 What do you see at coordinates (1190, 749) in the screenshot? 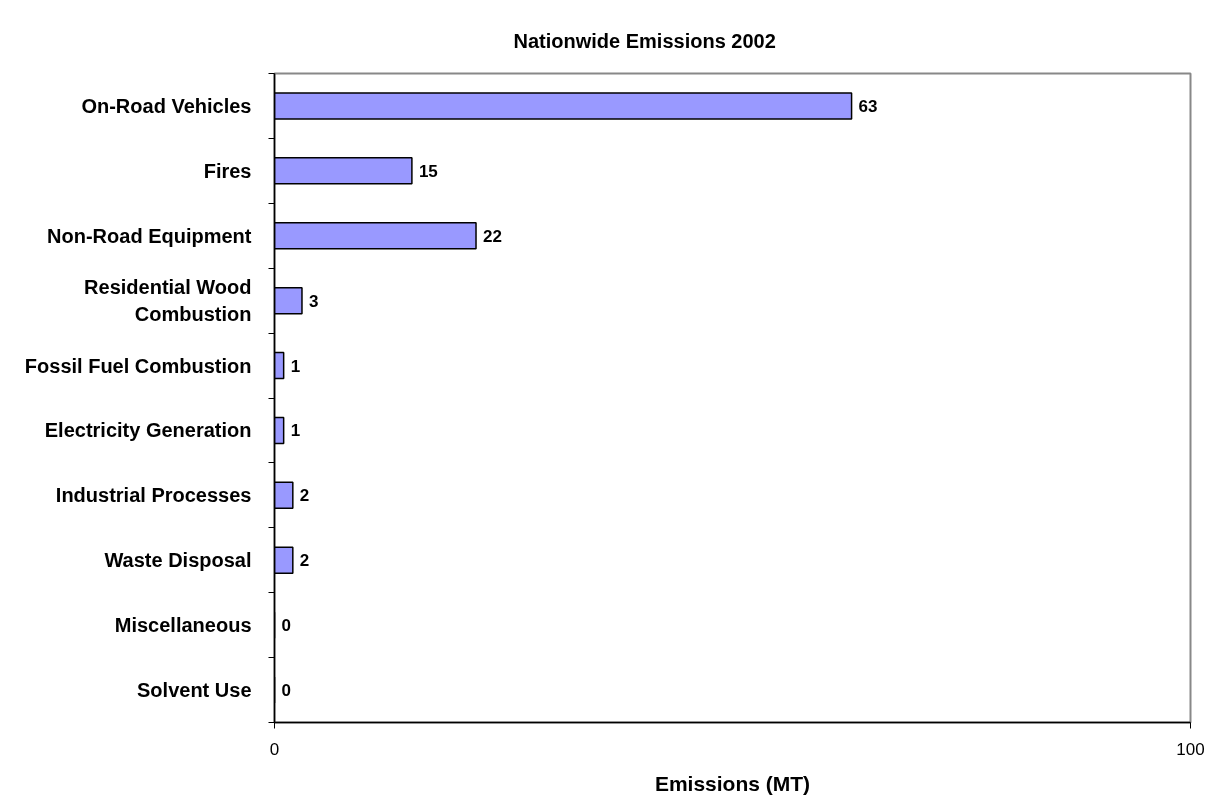
I see `x-tick-label: 100` at bounding box center [1190, 749].